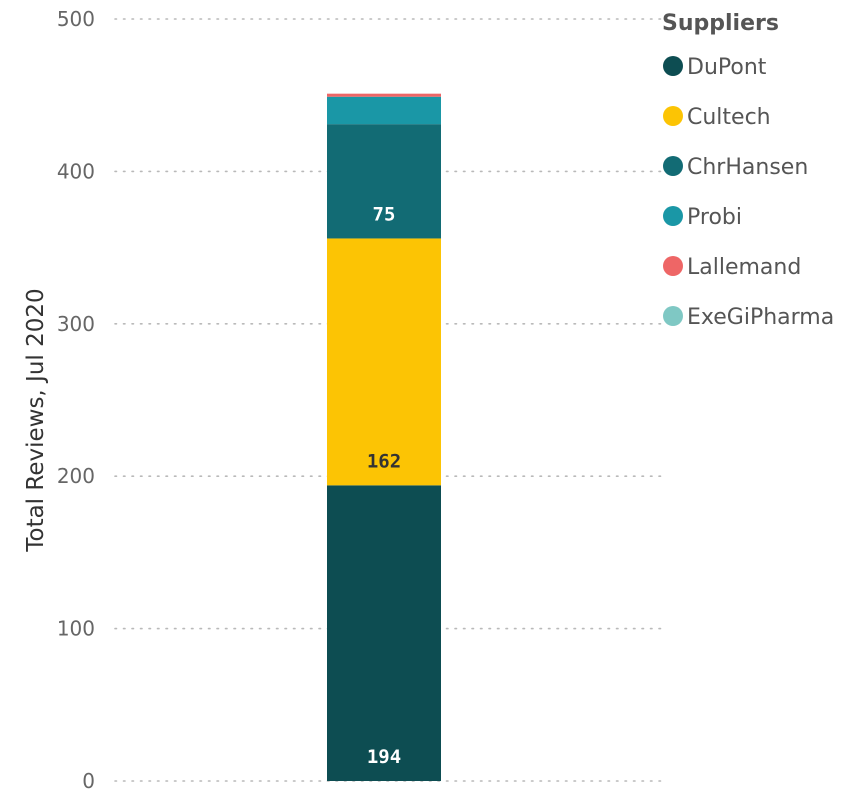 The width and height of the screenshot is (843, 790). Describe the element at coordinates (384, 181) in the screenshot. I see `bar-segment-chrhansen` at that location.